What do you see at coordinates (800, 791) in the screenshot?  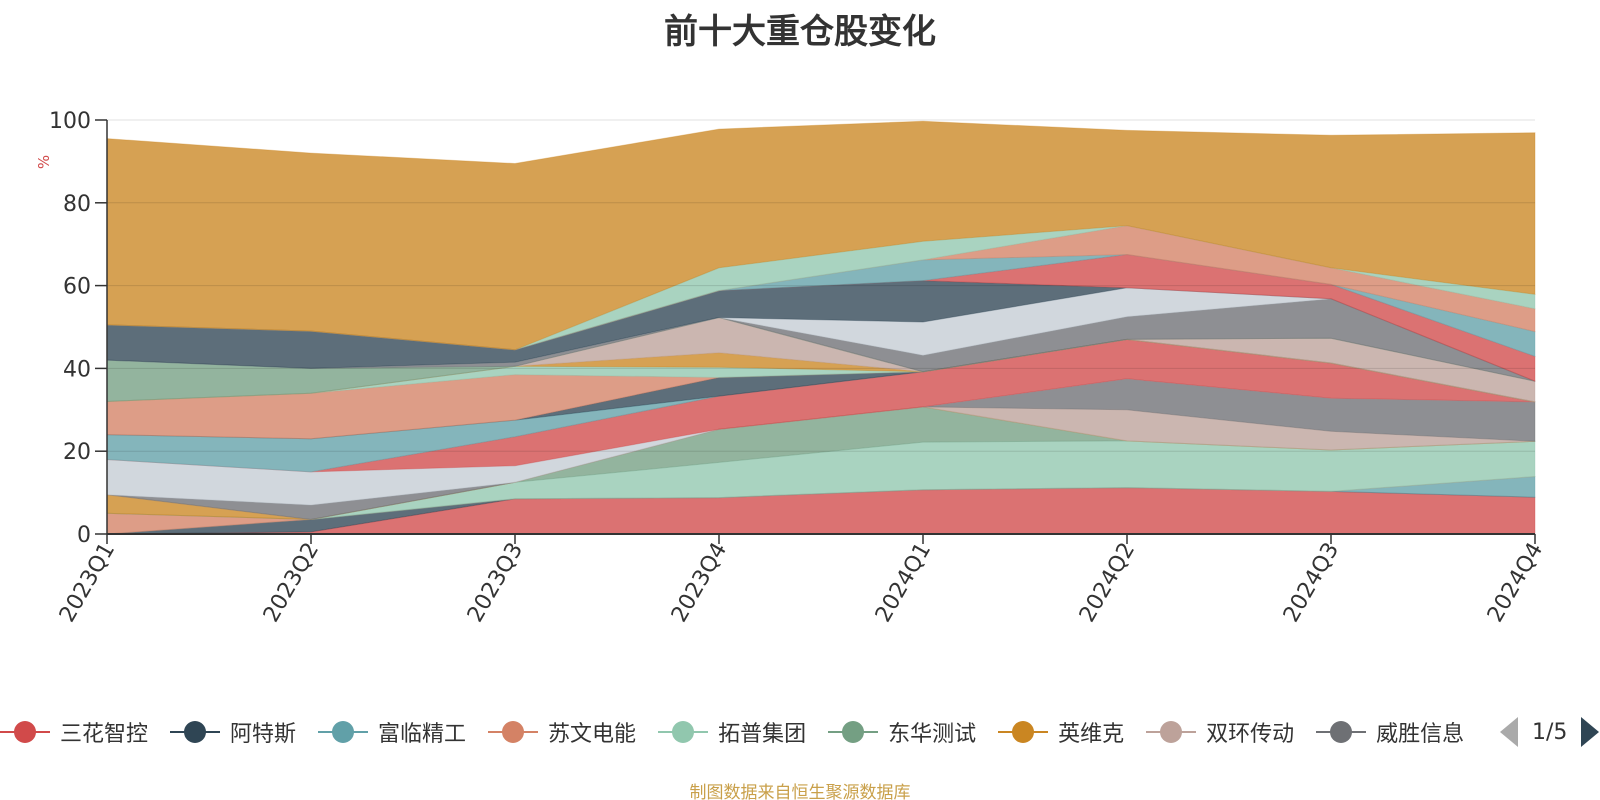 I see `source-note: 制图数据来自恒生聚源数据库` at bounding box center [800, 791].